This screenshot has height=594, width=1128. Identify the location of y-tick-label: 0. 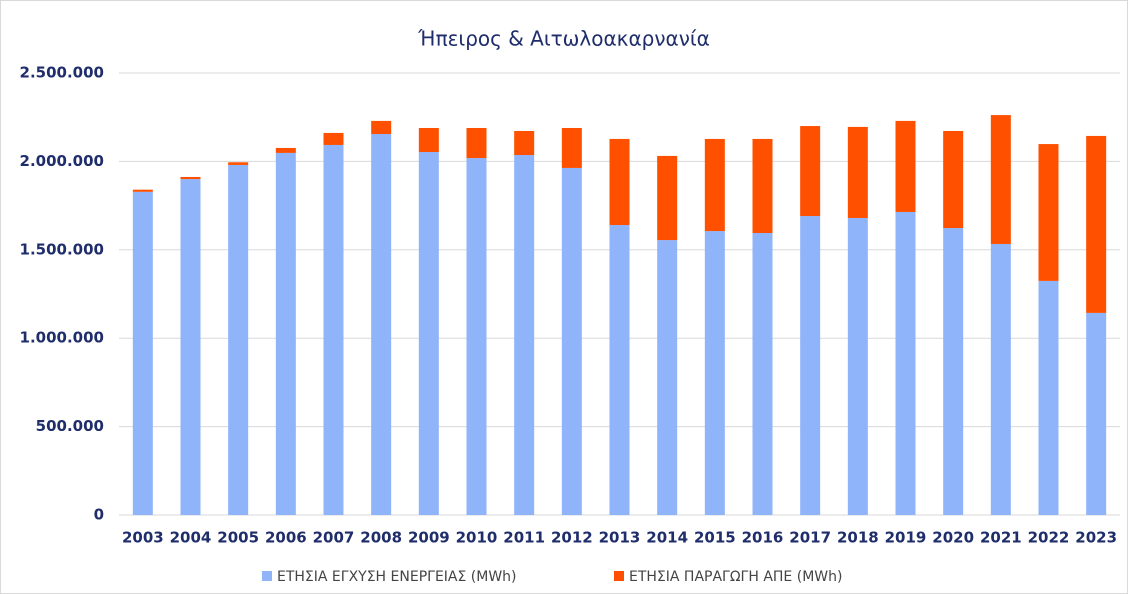
(99, 515).